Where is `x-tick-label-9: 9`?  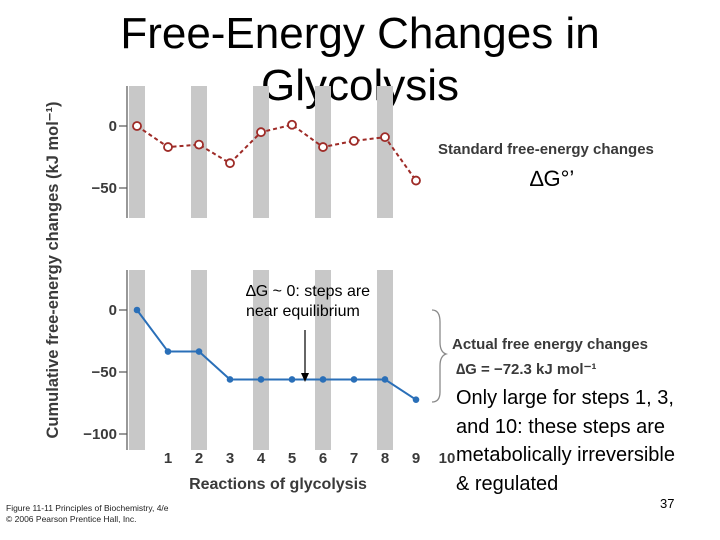 x-tick-label-9: 9 is located at coordinates (416, 458).